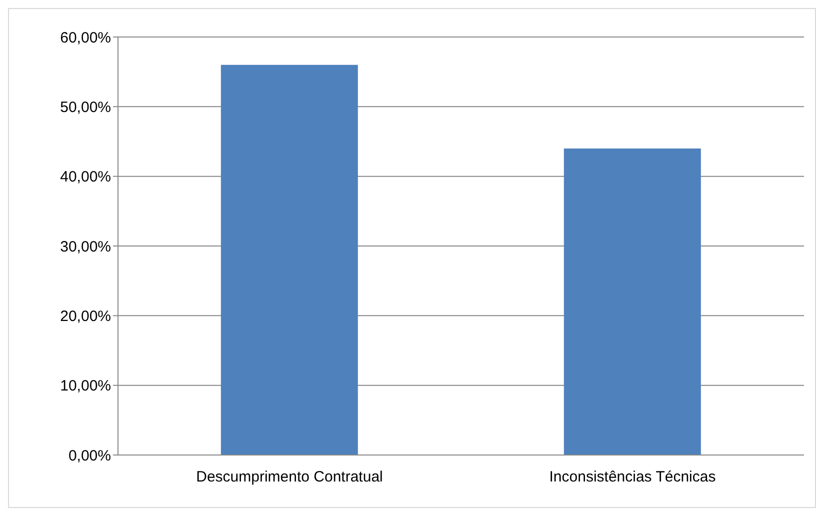  What do you see at coordinates (89, 455) in the screenshot?
I see `y-tick-label: 0,00%` at bounding box center [89, 455].